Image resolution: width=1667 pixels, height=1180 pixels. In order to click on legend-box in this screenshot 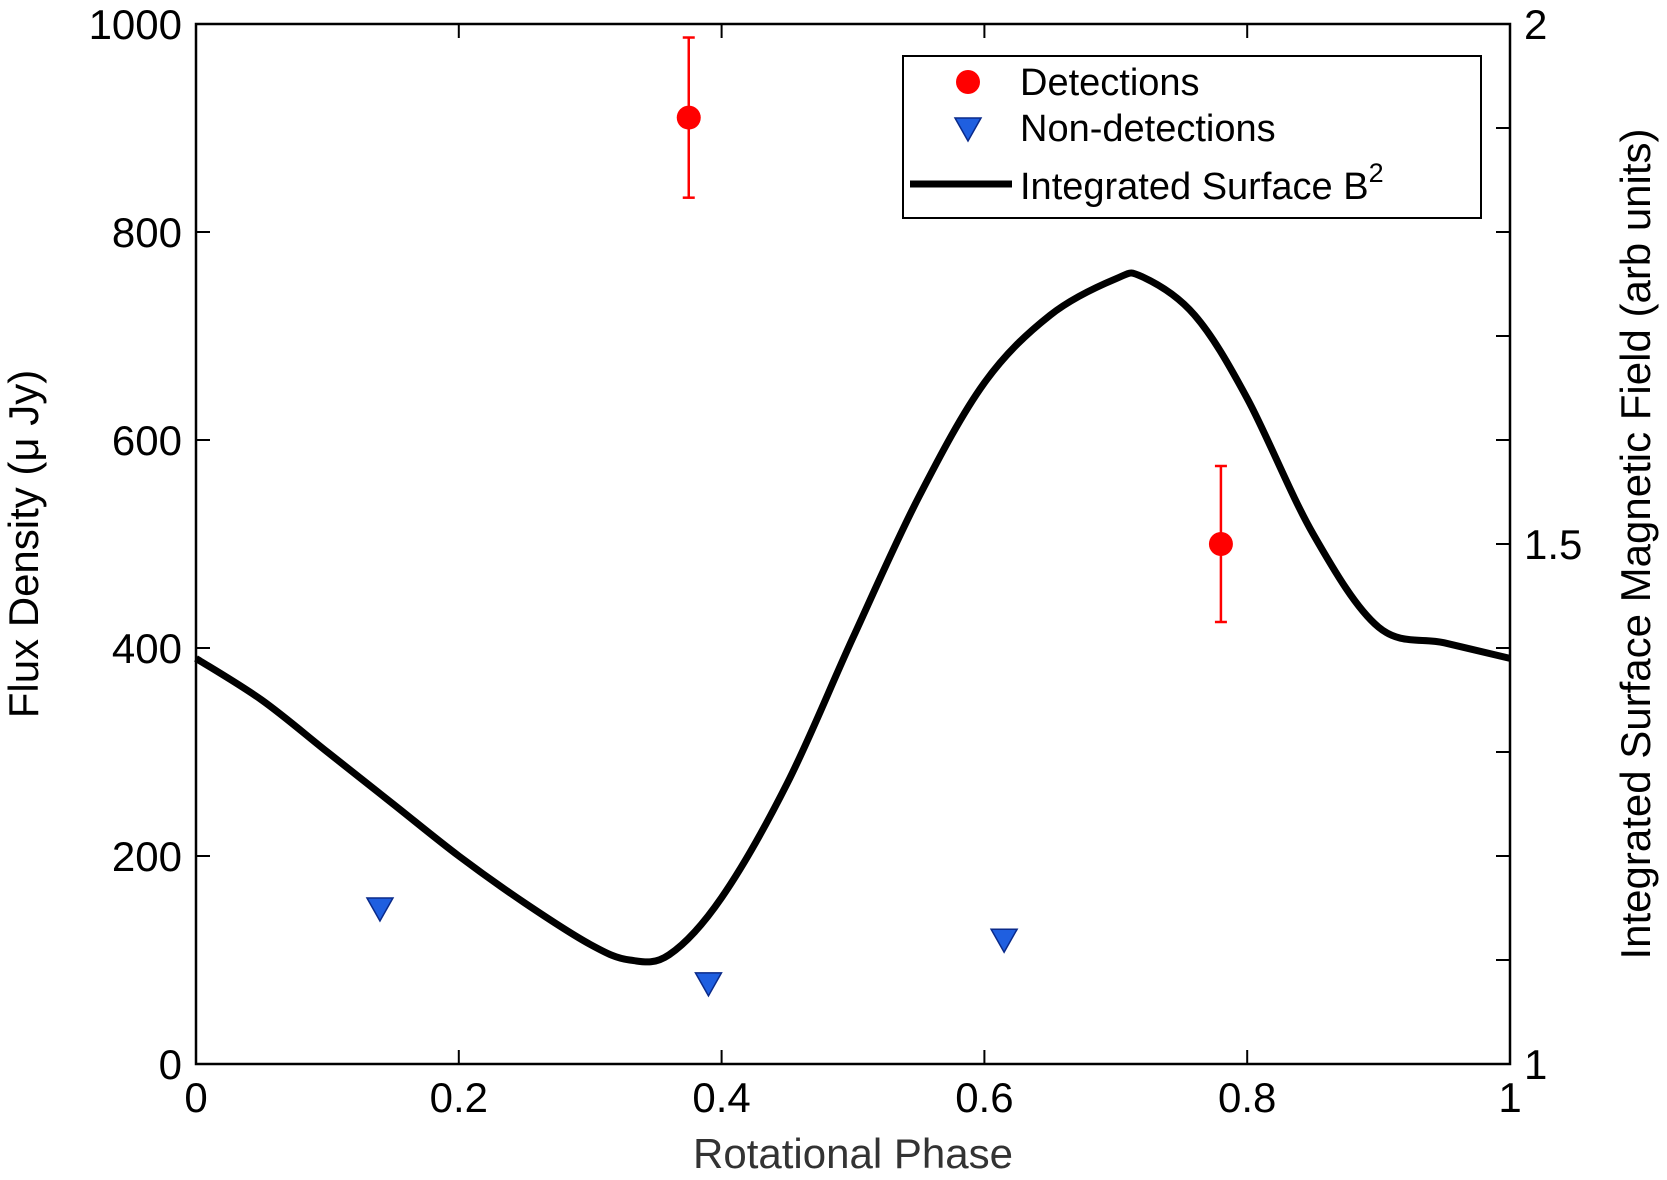, I will do `click(1192, 137)`.